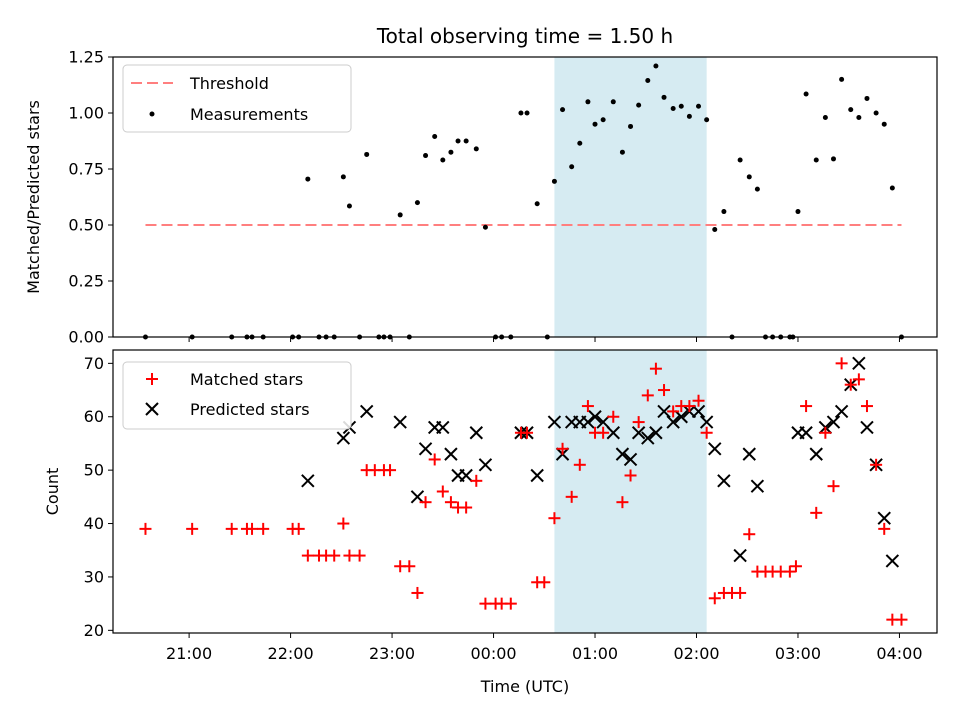 This screenshot has width=960, height=720. I want to click on top-y-ticks: 0.00 0.25 0.50 0.75 1.00 1.25, so click(90, 197).